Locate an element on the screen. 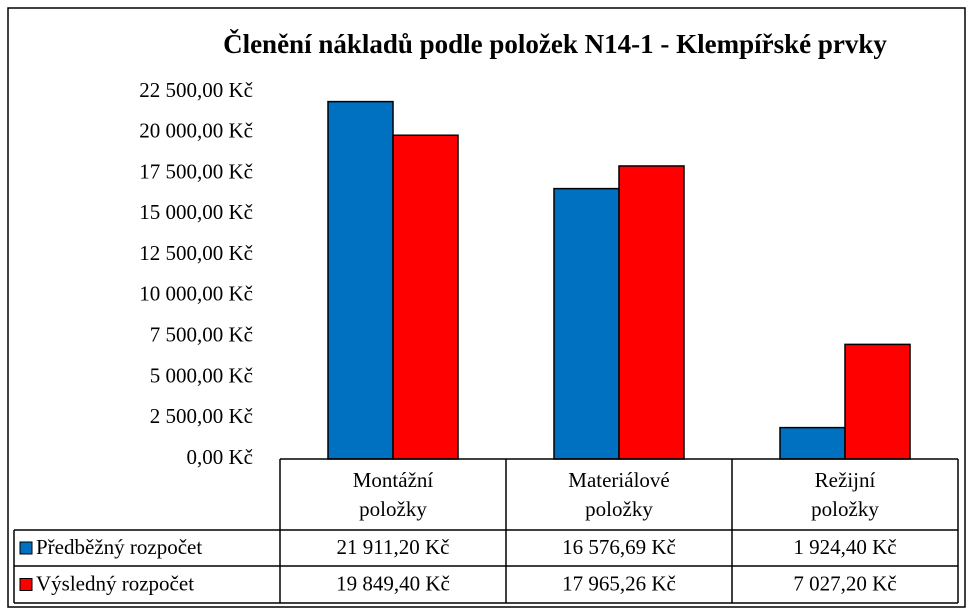  x-tick-label: Materiálové položky is located at coordinates (619, 494).